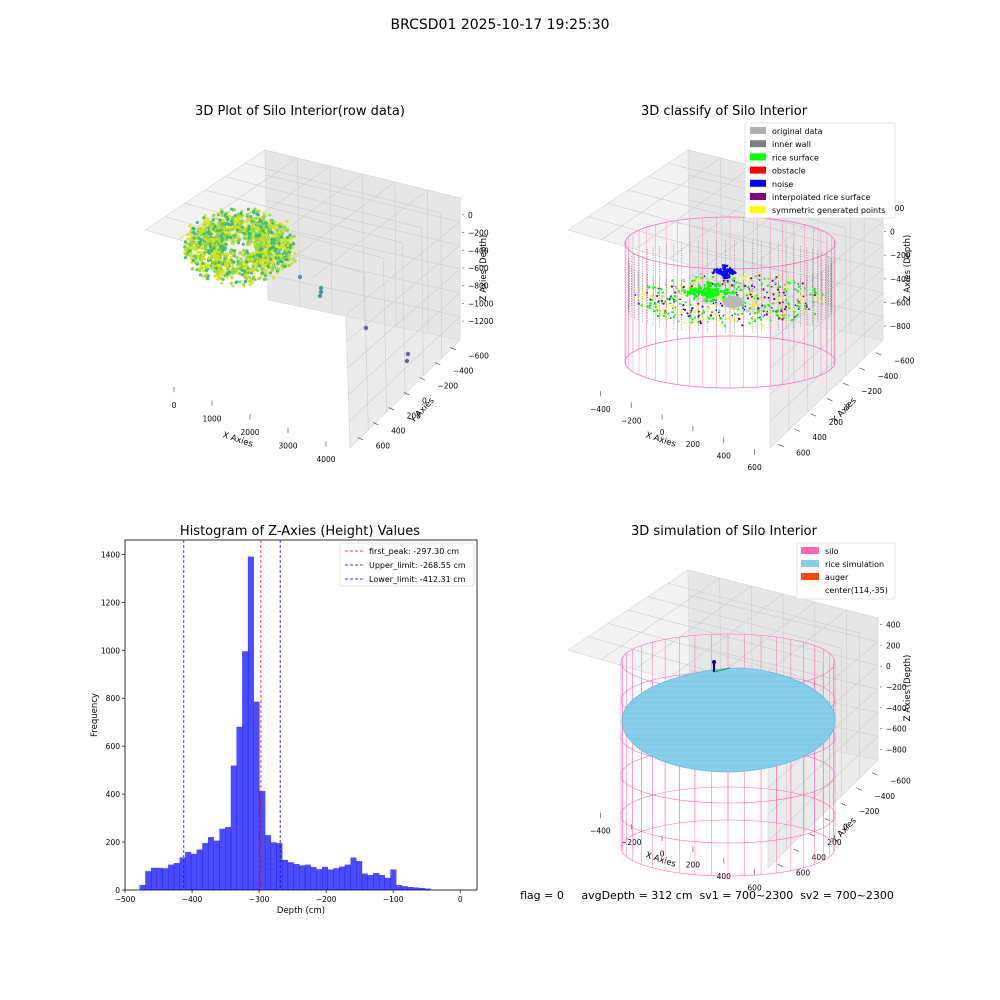  What do you see at coordinates (110, 554) in the screenshot?
I see `y-tick-label: 1400` at bounding box center [110, 554].